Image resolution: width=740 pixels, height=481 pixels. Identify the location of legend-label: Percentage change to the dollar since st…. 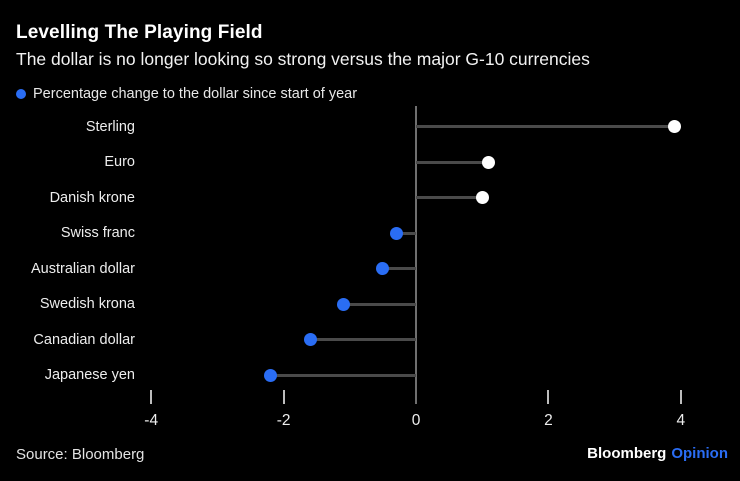
(195, 94).